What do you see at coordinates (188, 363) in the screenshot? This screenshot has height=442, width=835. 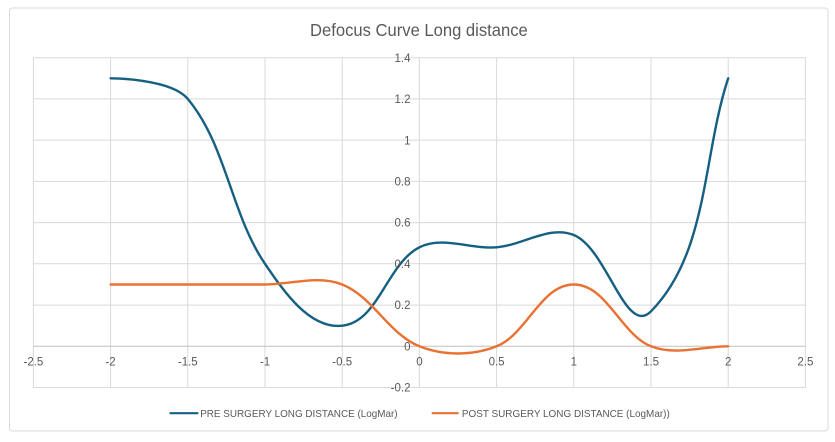 I see `svg-text: -1.5` at bounding box center [188, 363].